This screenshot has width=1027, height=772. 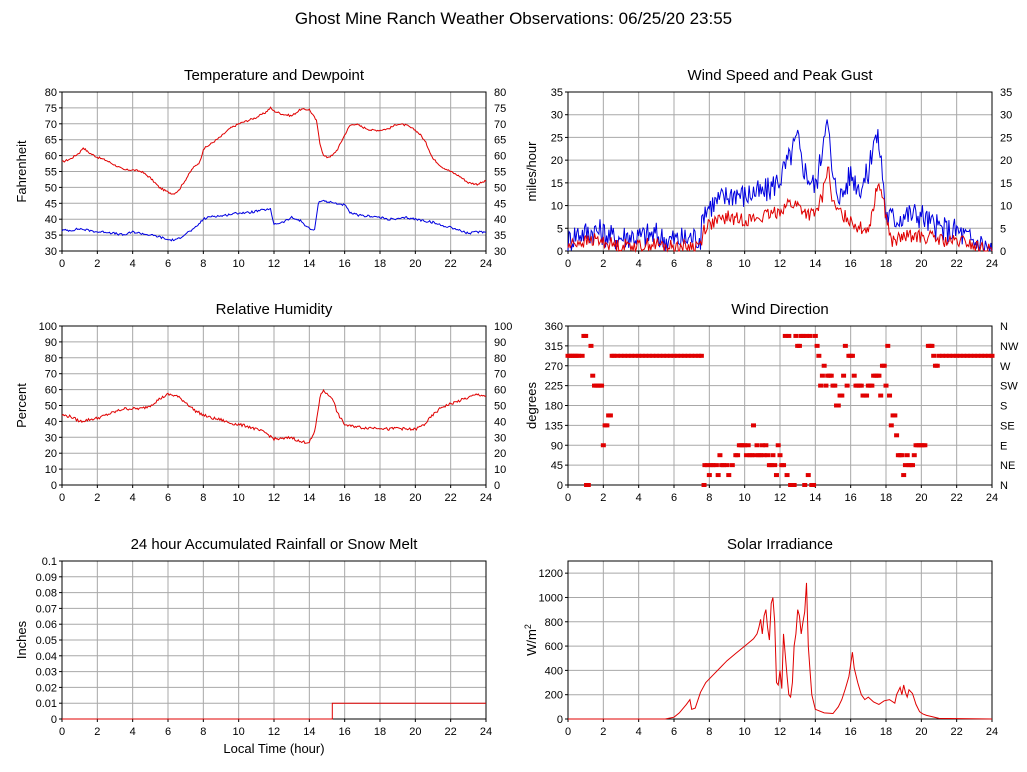 I want to click on y-tick-label: 0.02, so click(x=46, y=688).